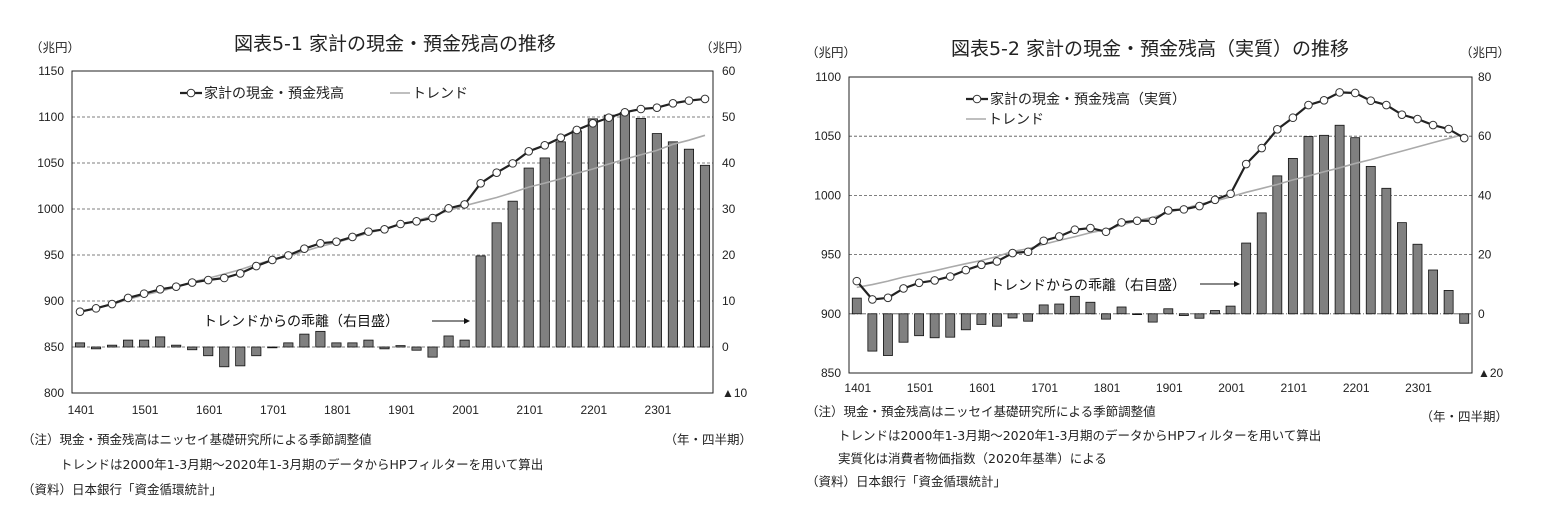  What do you see at coordinates (55, 47) in the screenshot?
I see `chart-1-left-unit: （兆円）` at bounding box center [55, 47].